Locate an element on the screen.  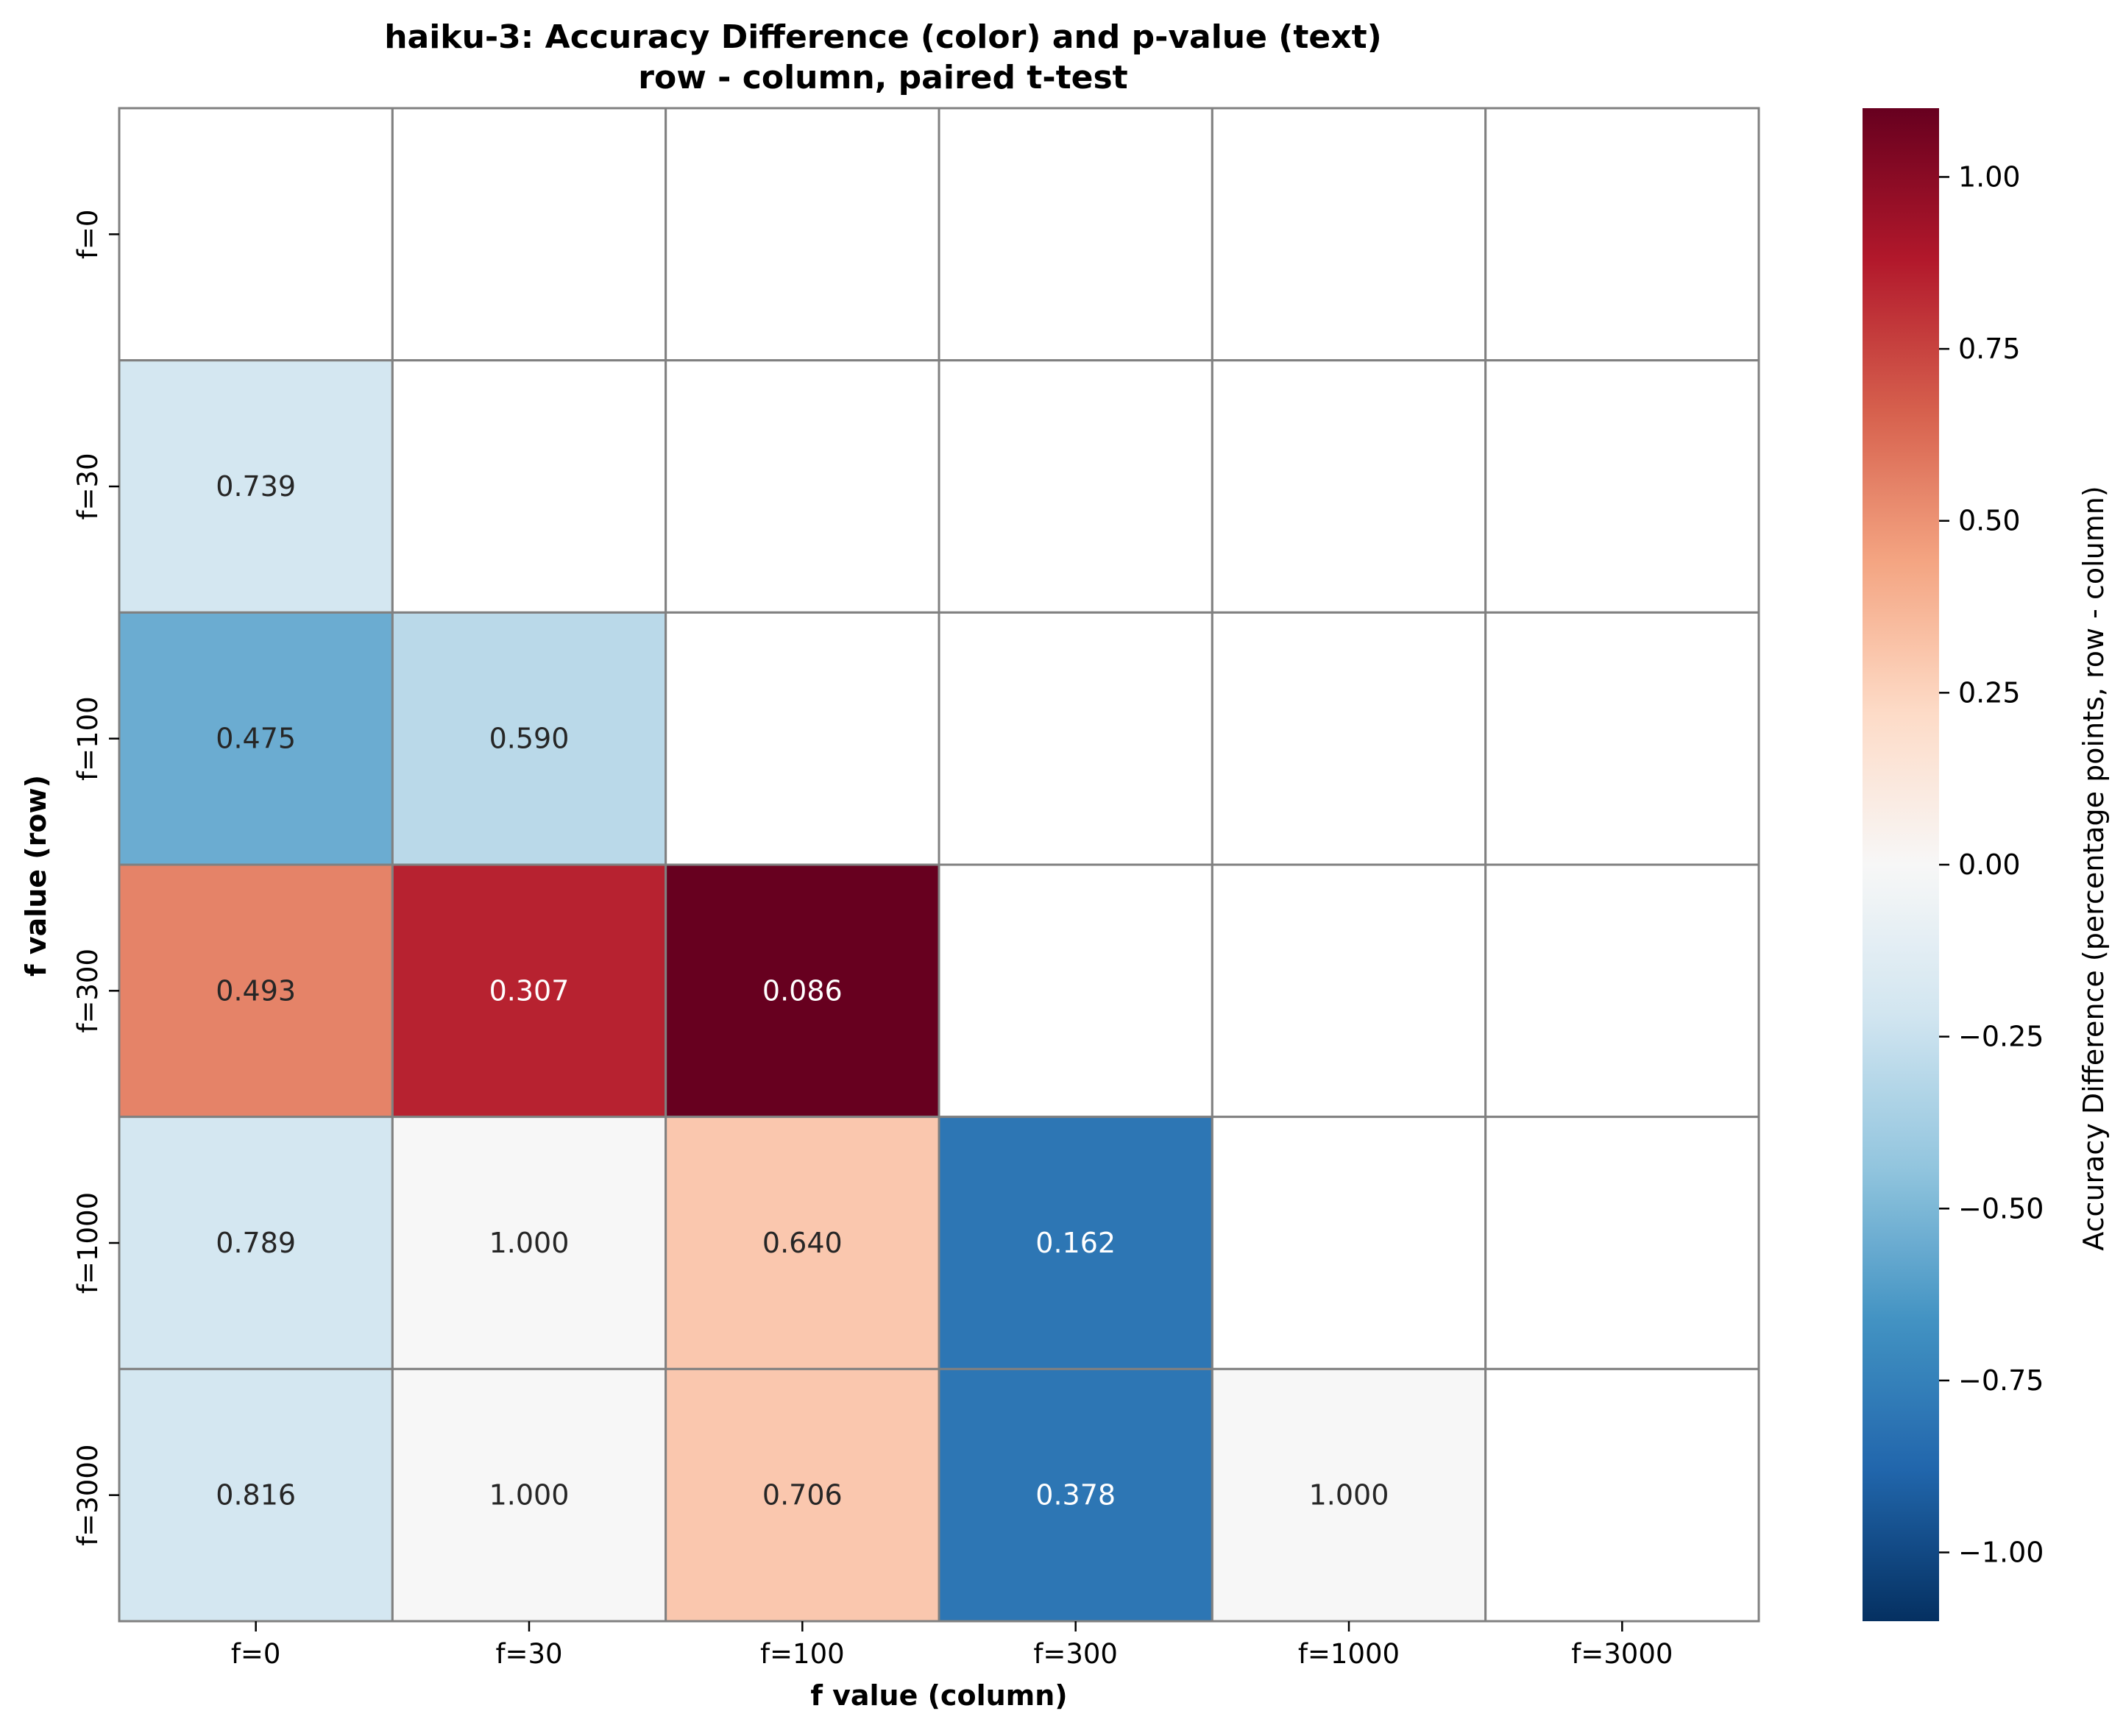
colorbar-gradient is located at coordinates (1901, 864).